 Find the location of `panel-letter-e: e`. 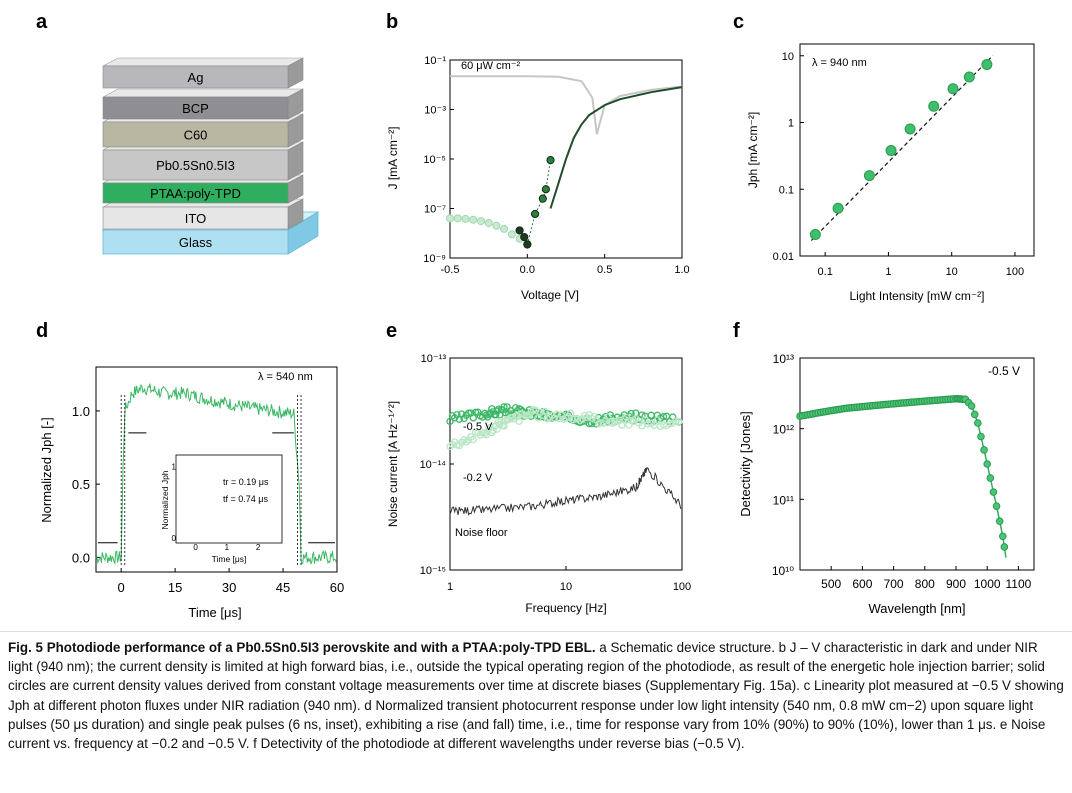

panel-letter-e: e is located at coordinates (391, 331).